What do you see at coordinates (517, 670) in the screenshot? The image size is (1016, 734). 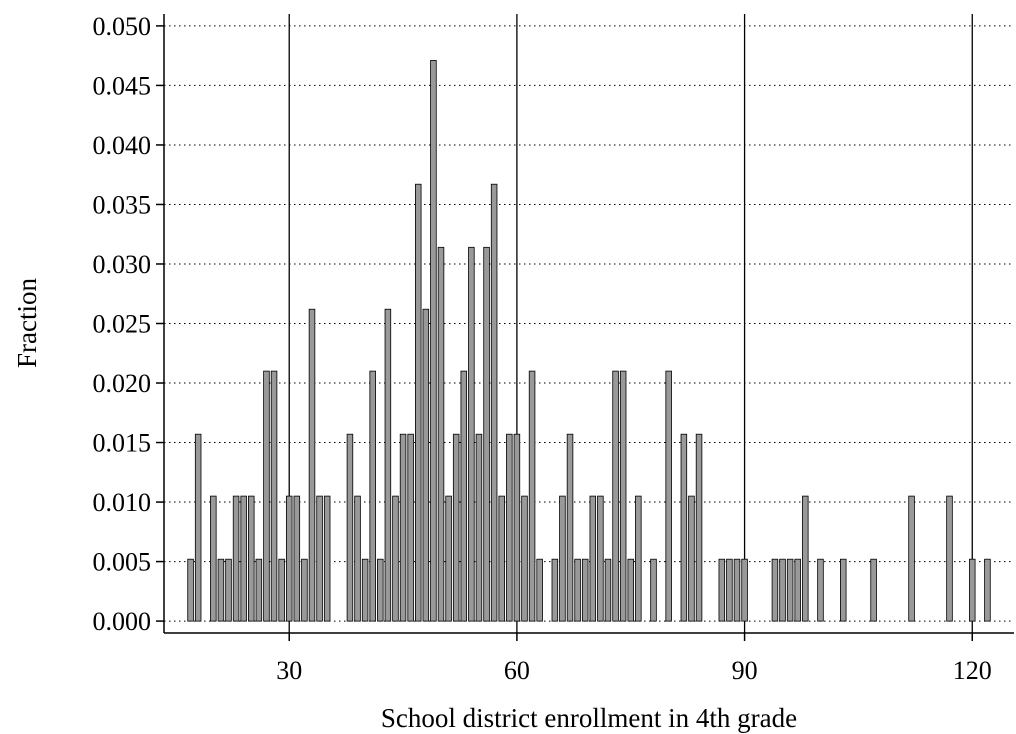 I see `x-tick-label: 60` at bounding box center [517, 670].